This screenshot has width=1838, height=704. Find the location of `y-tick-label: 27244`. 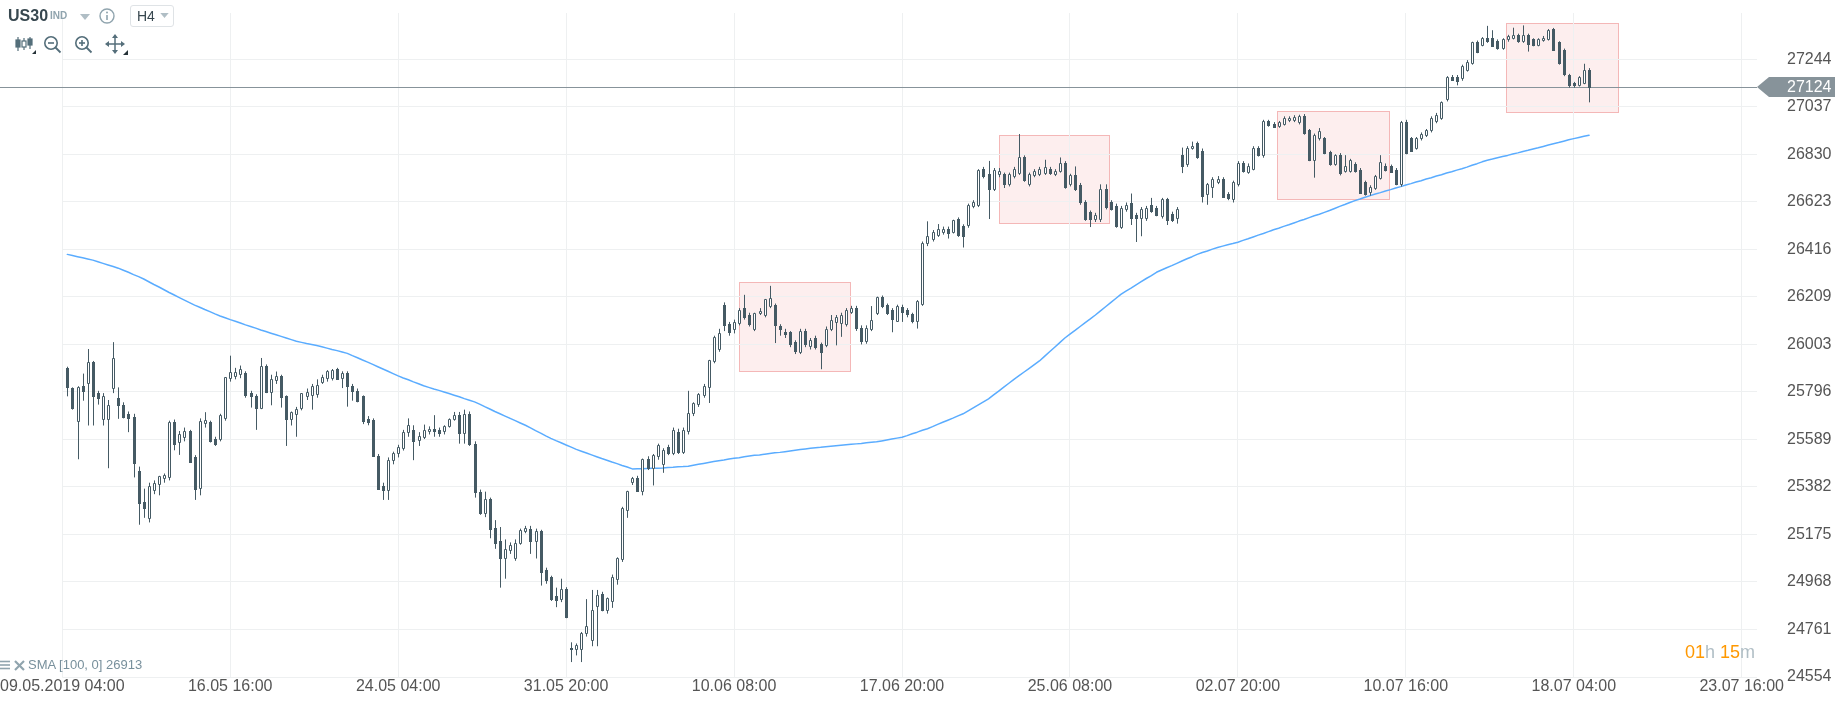

y-tick-label: 27244 is located at coordinates (1809, 58).